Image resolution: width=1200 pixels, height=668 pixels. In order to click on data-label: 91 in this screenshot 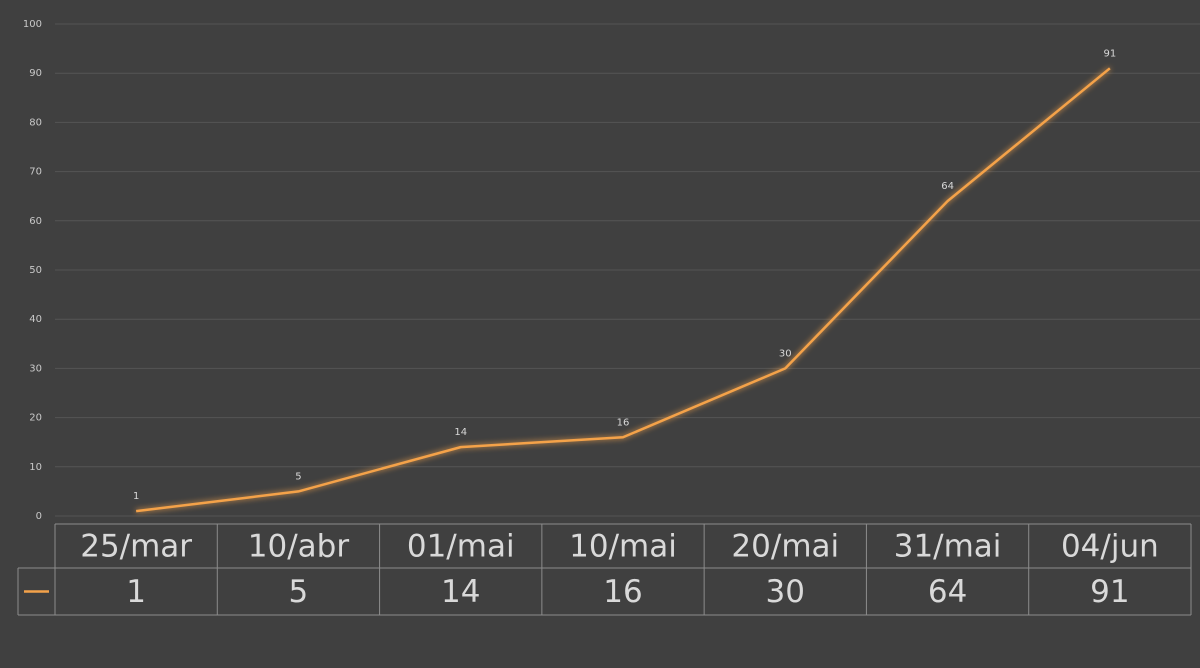, I will do `click(1109, 53)`.